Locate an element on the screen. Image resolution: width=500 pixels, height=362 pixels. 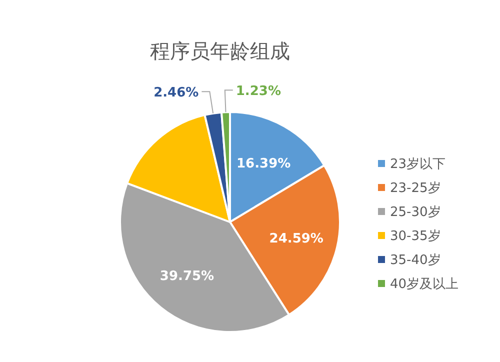
data-label: 1.23% is located at coordinates (259, 92).